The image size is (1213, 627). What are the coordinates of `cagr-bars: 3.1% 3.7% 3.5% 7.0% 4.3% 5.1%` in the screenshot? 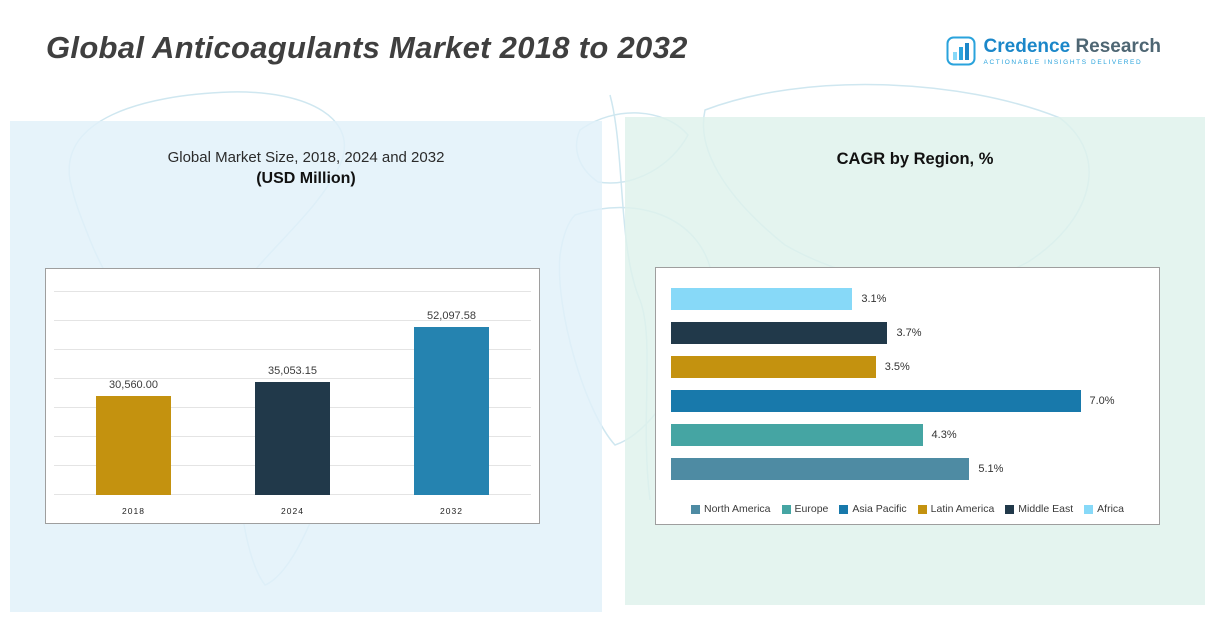 It's located at (905, 390).